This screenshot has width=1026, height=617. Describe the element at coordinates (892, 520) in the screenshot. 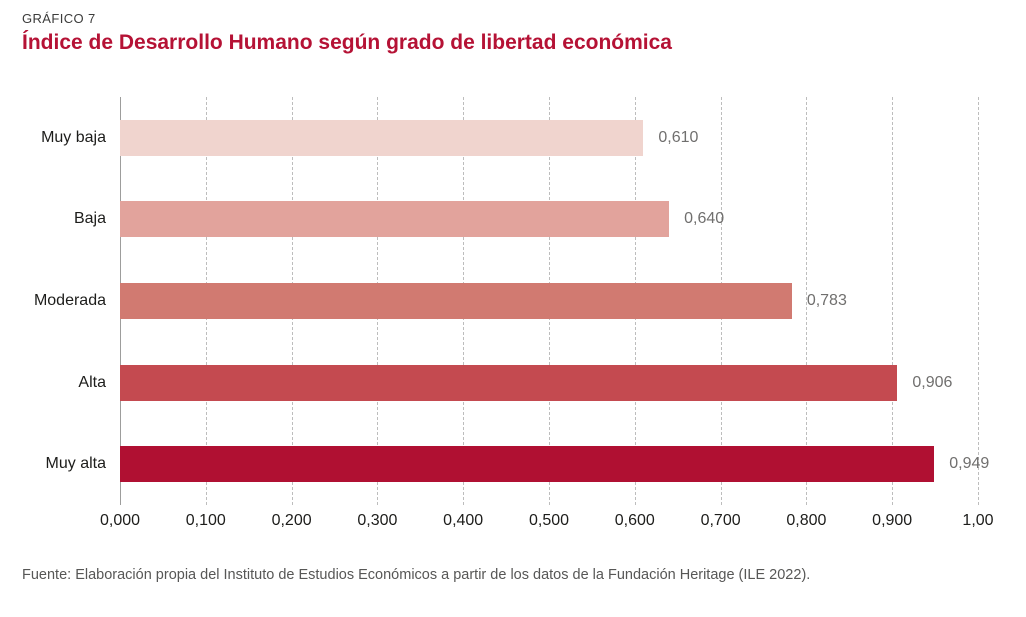

I see `x-tick-label: 0,900` at that location.